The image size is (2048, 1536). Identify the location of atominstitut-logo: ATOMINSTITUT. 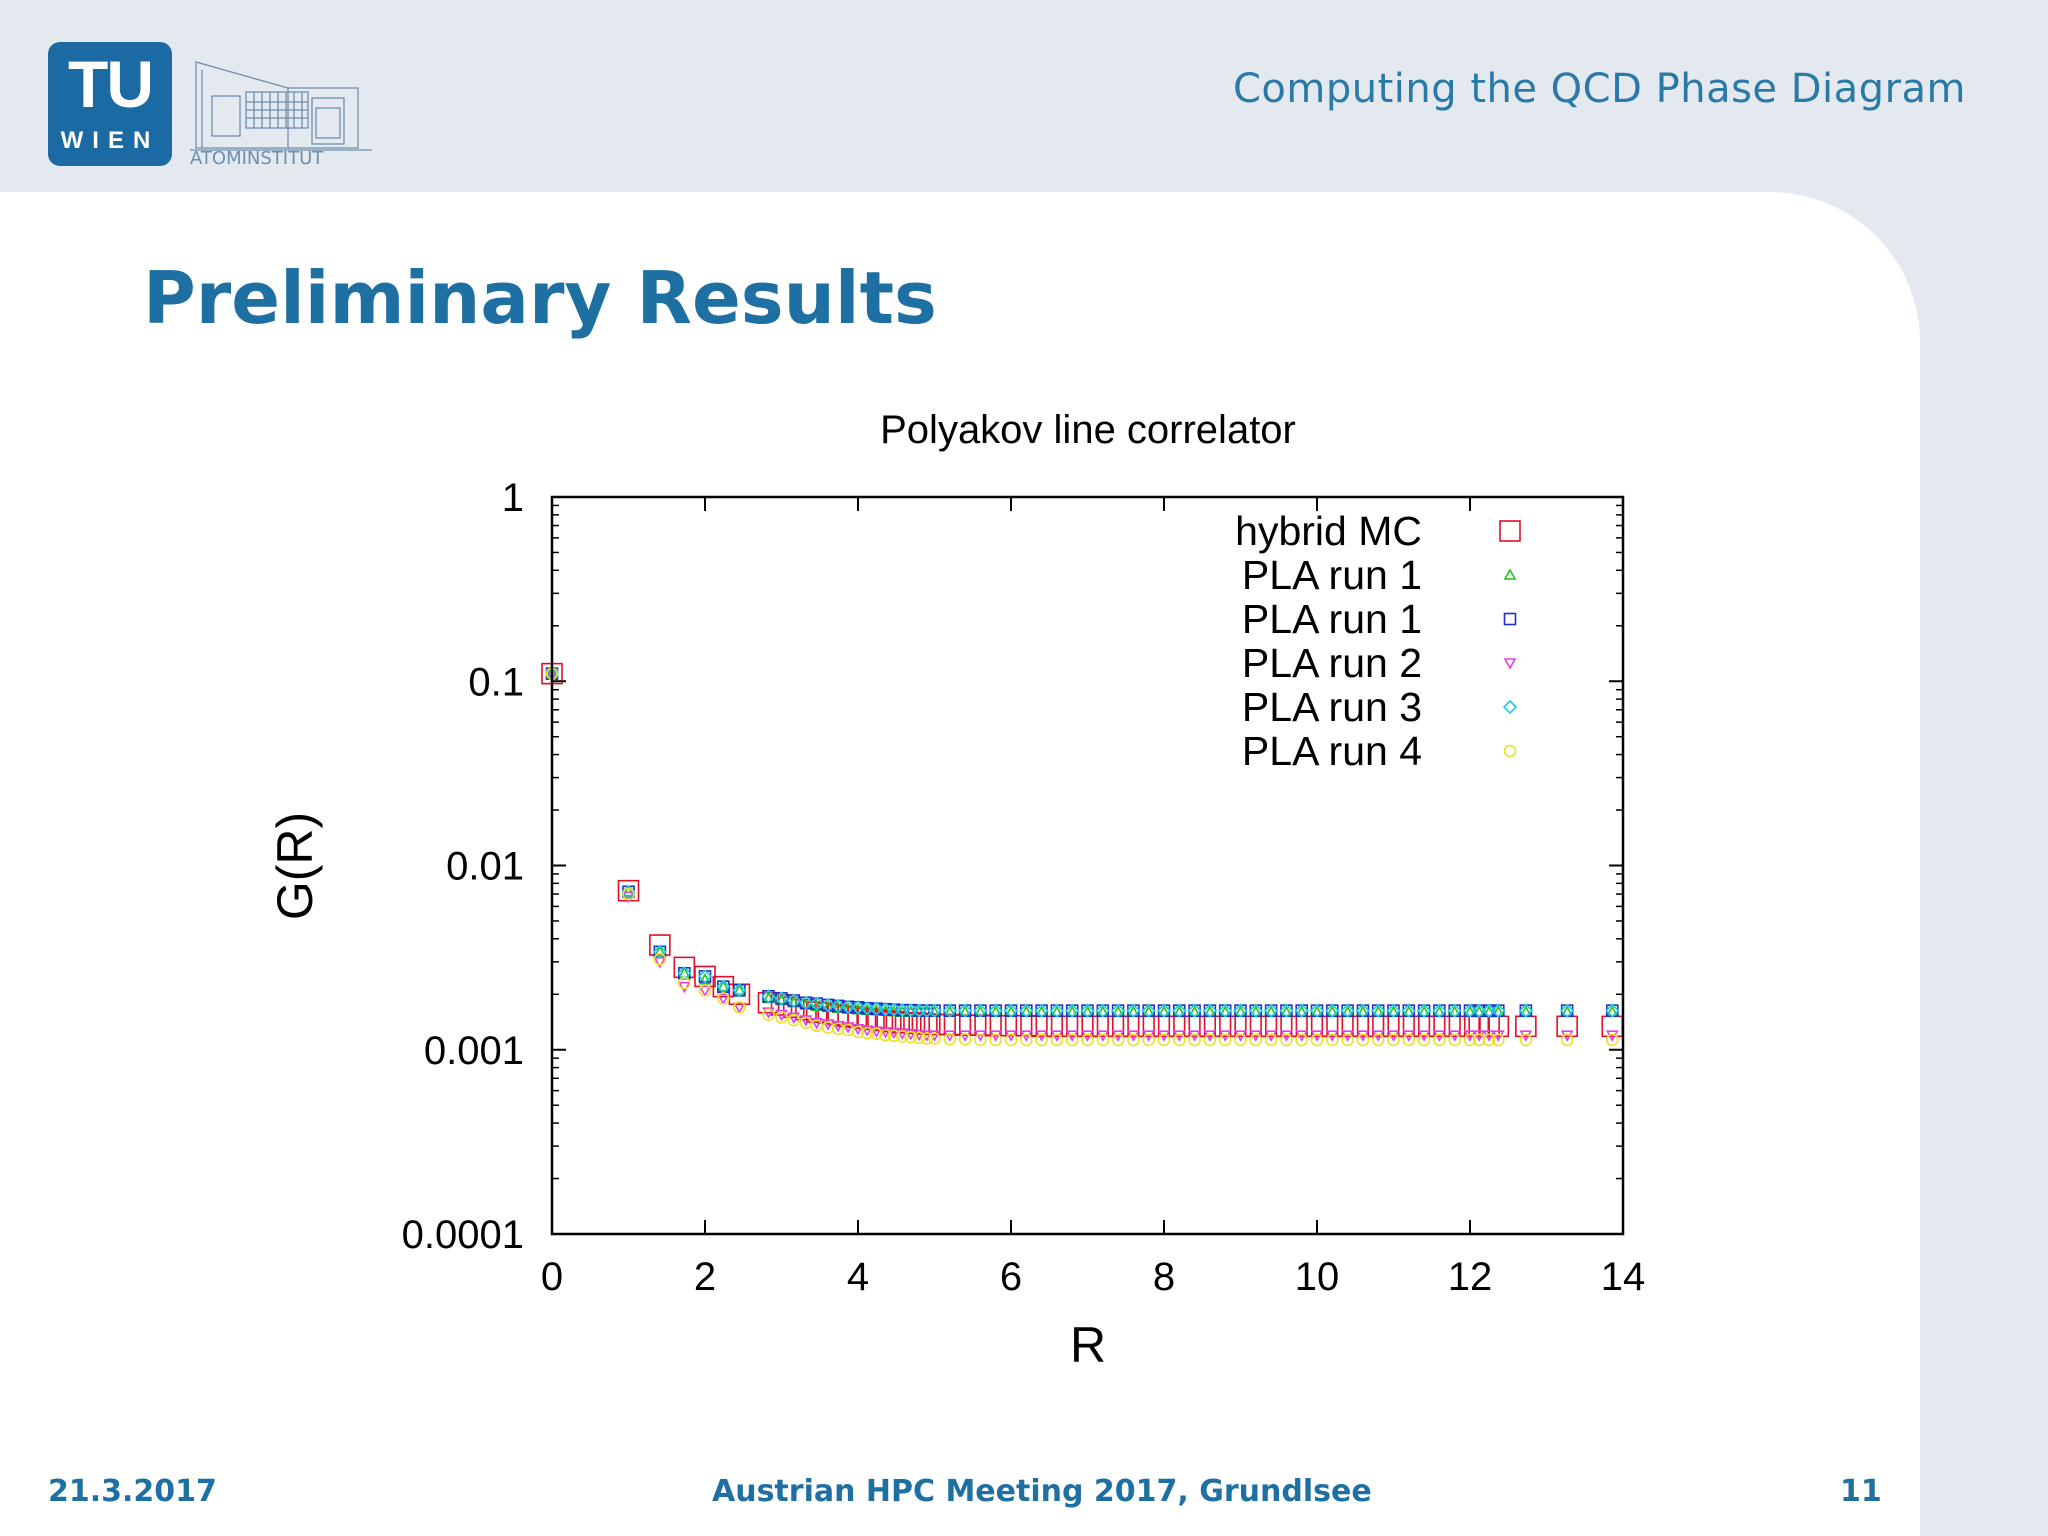
(281, 113).